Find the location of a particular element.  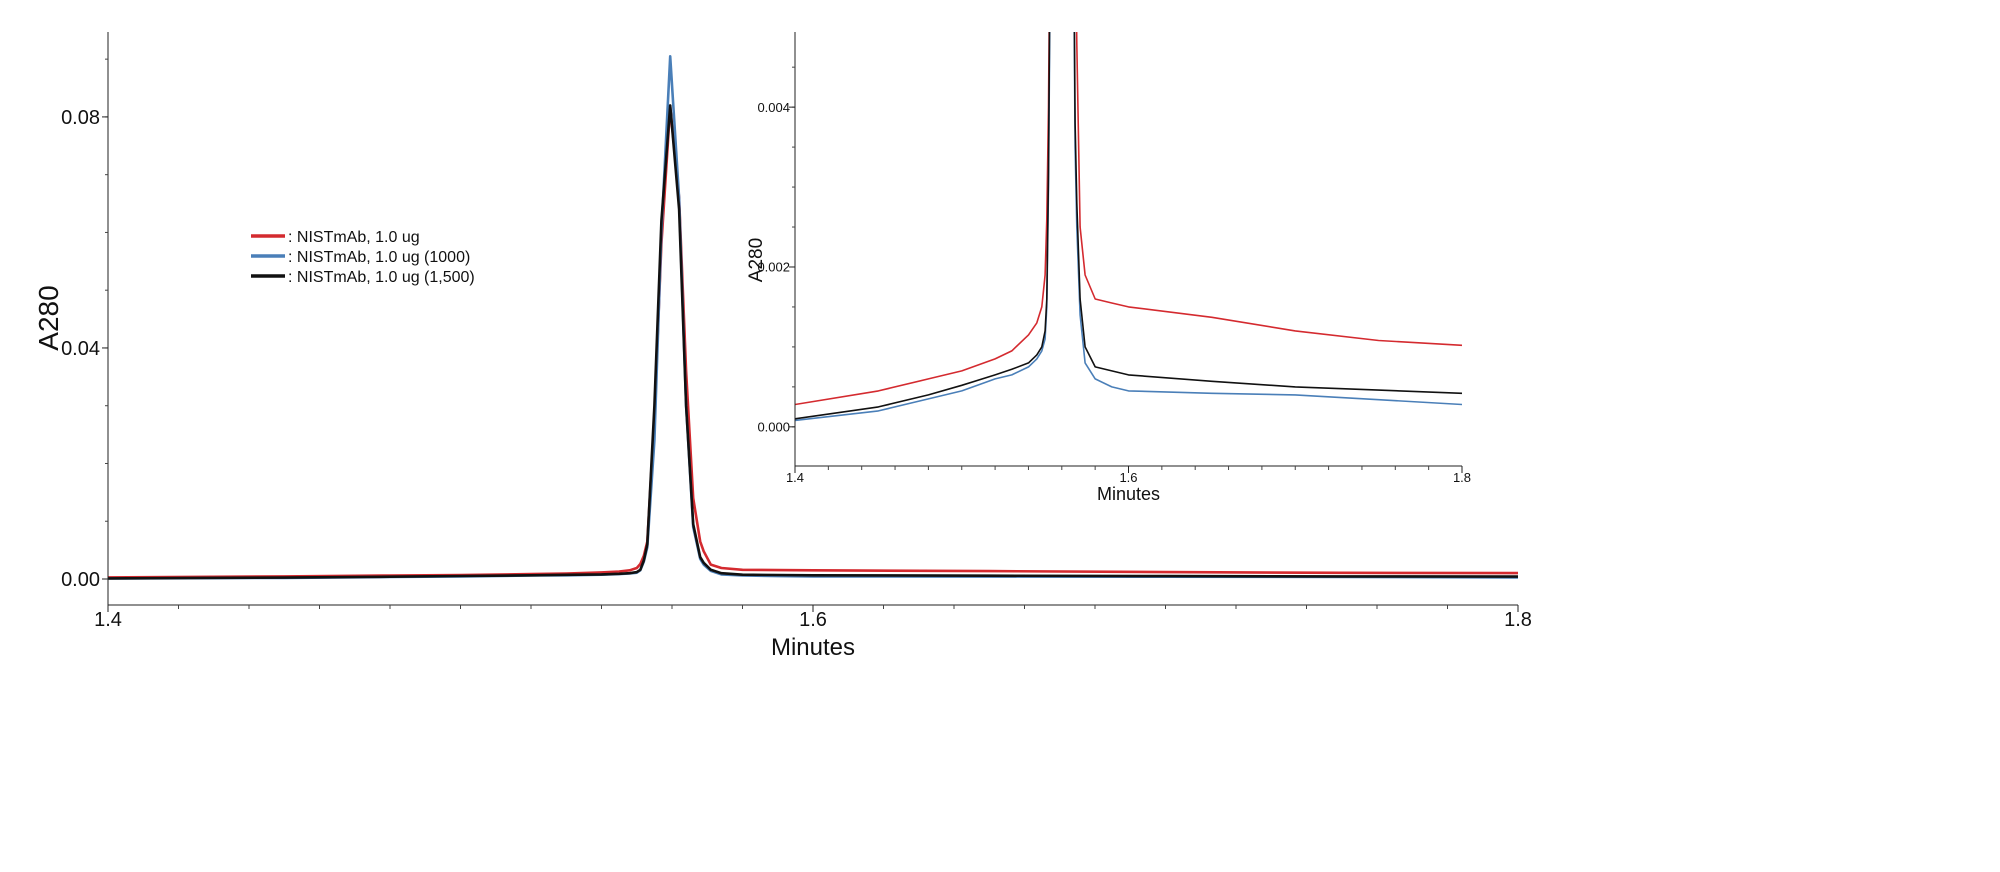

inset-y-tick-label: 0.004 is located at coordinates (773, 107).